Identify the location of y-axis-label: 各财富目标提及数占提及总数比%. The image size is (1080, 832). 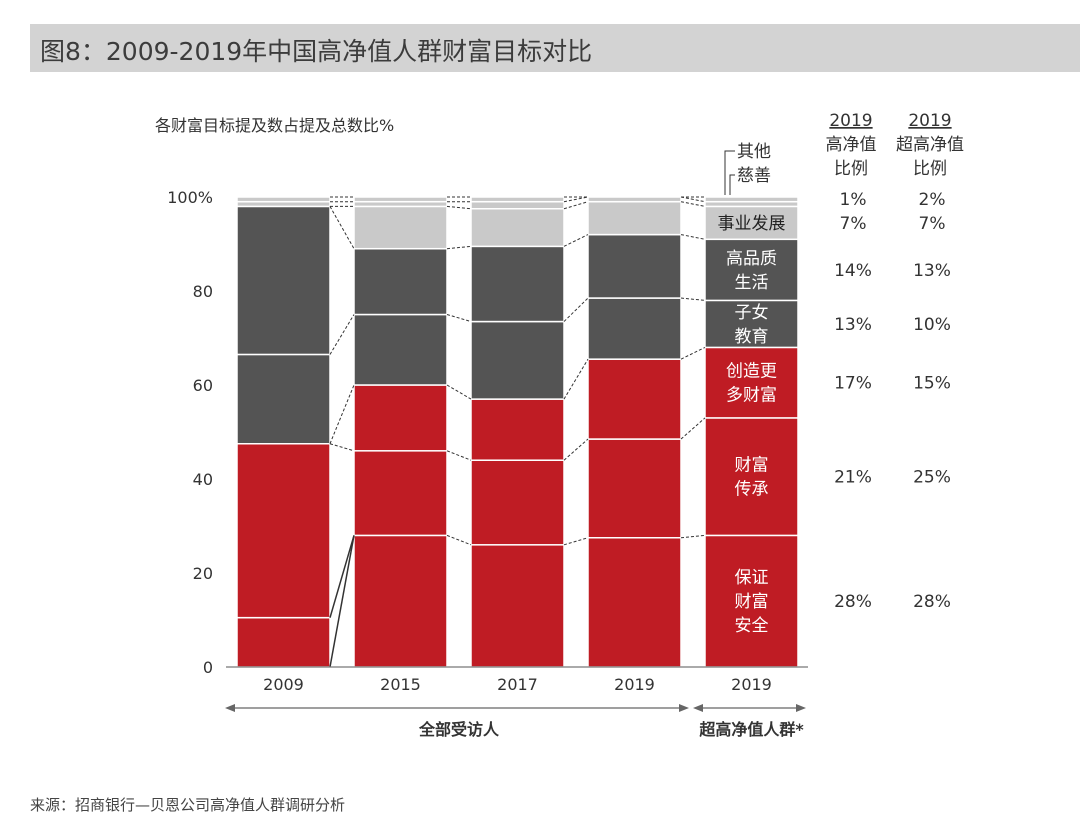
(274, 125).